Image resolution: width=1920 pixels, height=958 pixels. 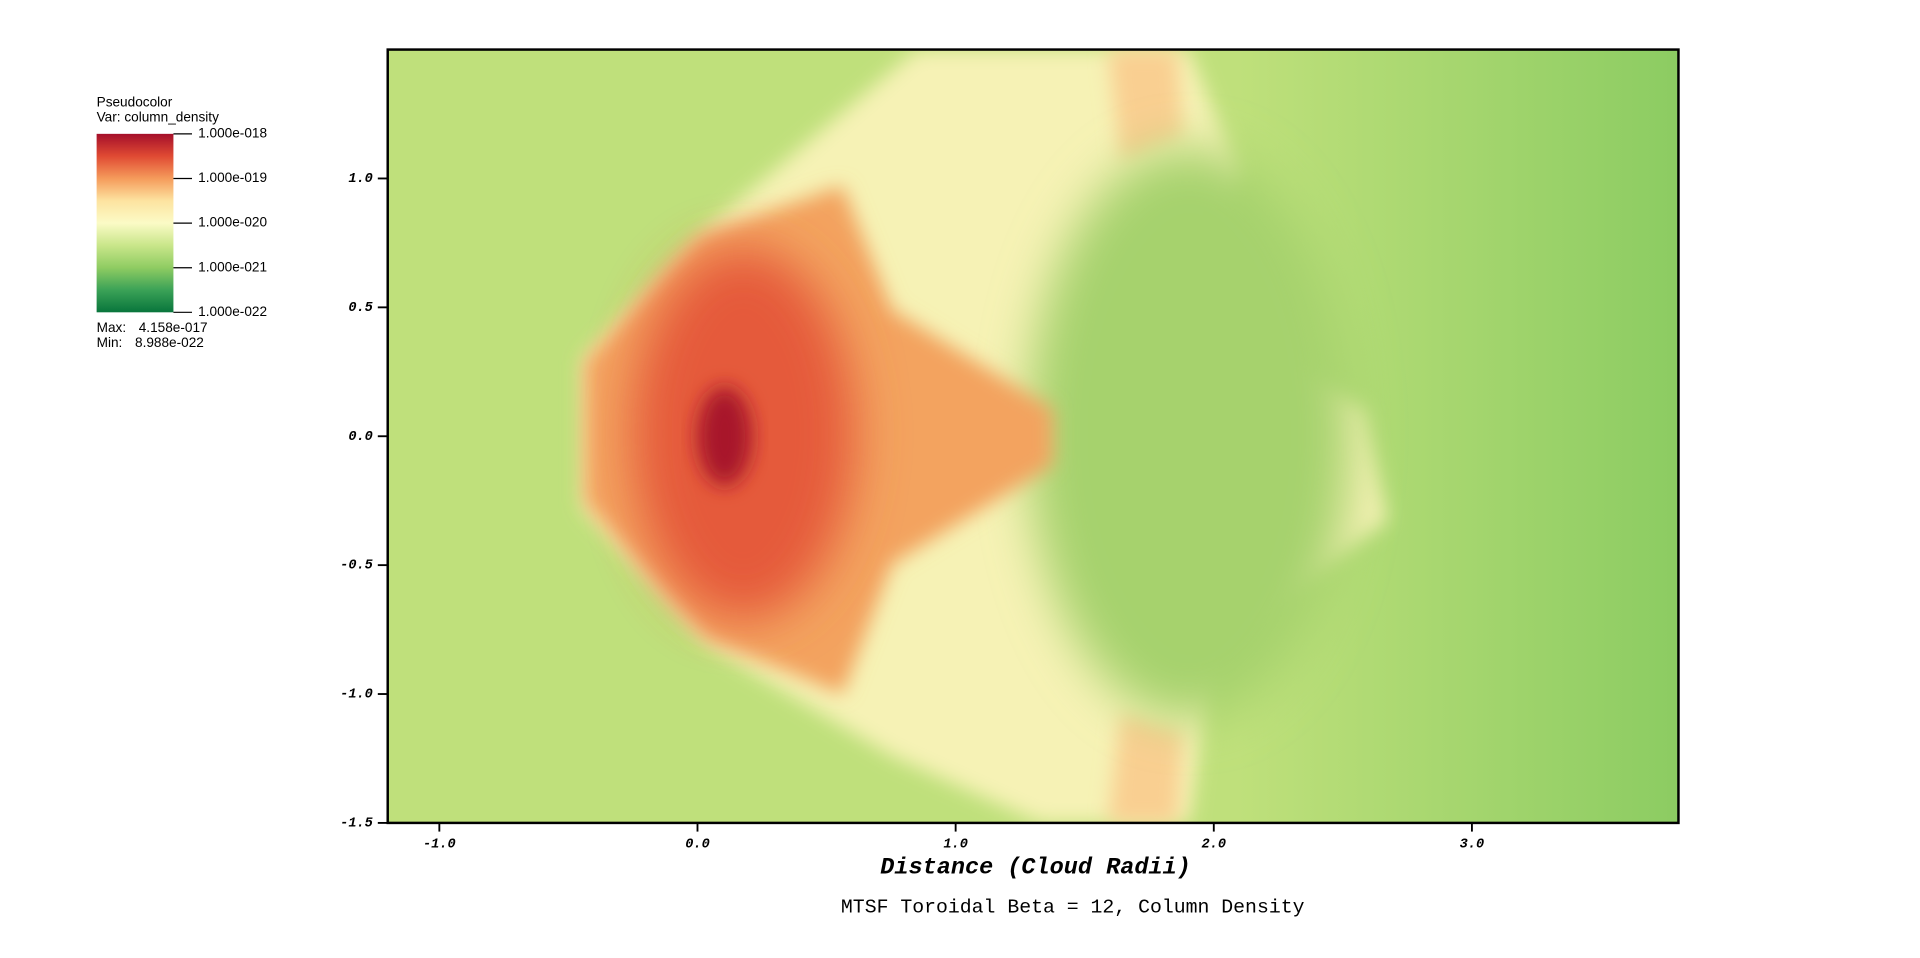 What do you see at coordinates (1073, 906) in the screenshot?
I see `chart-title: MTSF Toroidal Beta = 12, Column Density` at bounding box center [1073, 906].